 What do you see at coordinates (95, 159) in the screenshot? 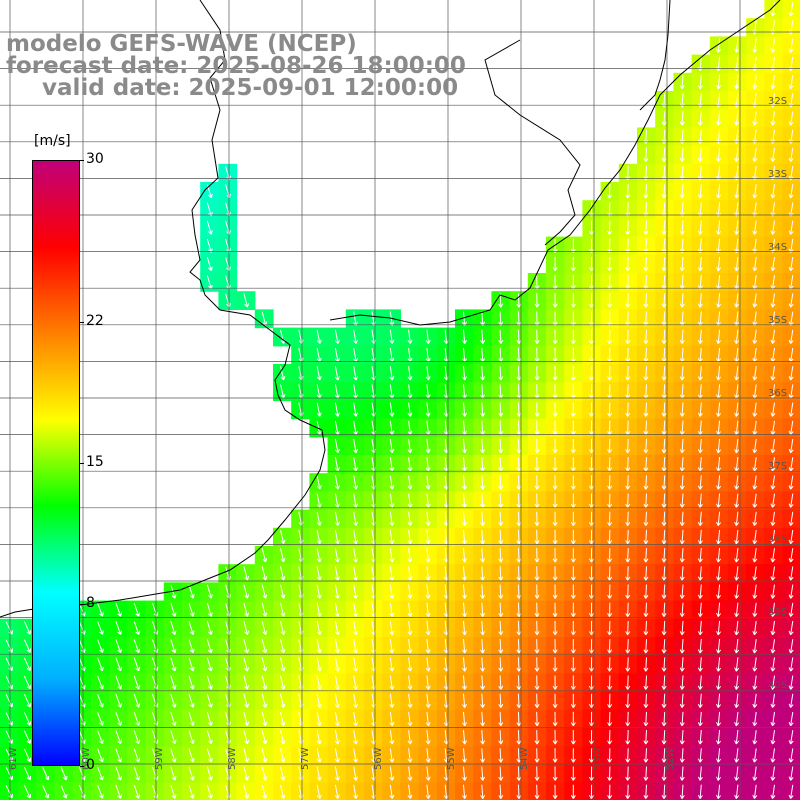
I see `colorbar-tick-label: 30` at bounding box center [95, 159].